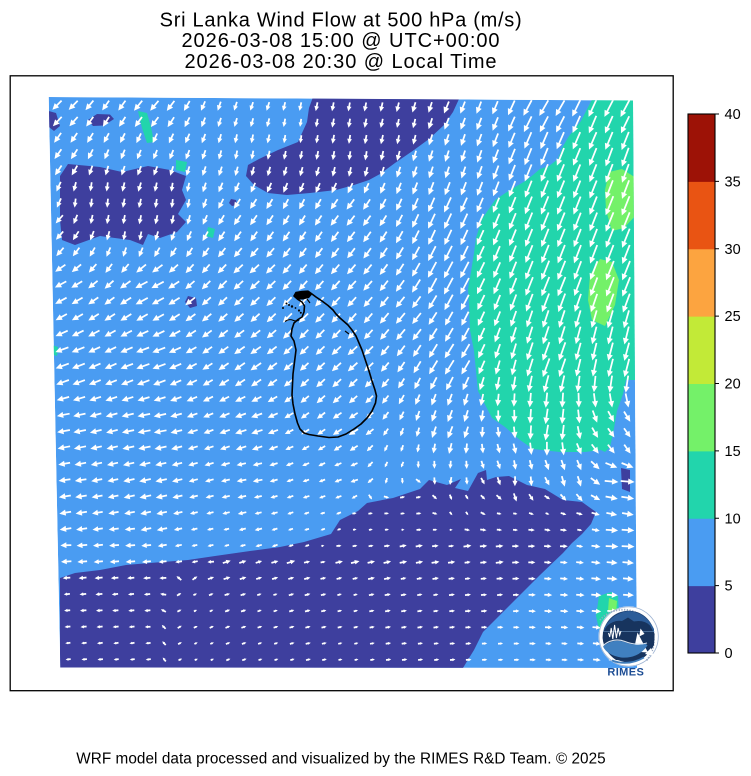 The height and width of the screenshot is (776, 751). I want to click on svg-text: 5, so click(729, 587).